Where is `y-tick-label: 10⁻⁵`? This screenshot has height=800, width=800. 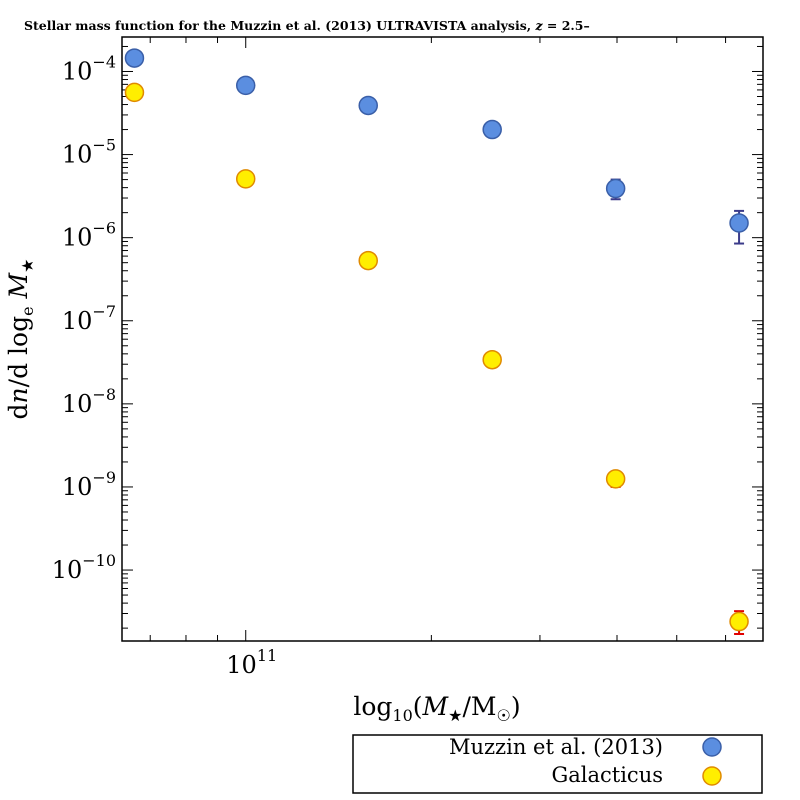 y-tick-label: 10⁻⁵ is located at coordinates (89, 152).